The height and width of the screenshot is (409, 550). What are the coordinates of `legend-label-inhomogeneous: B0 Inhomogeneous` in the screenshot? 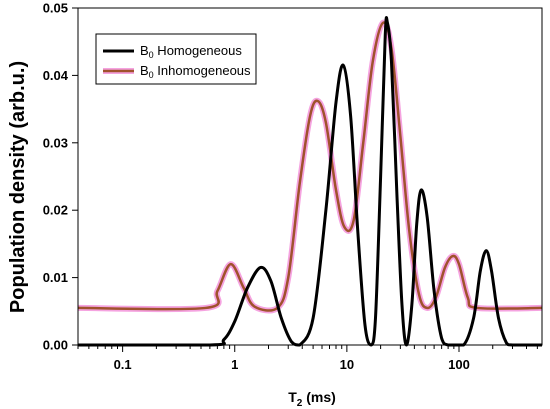 It's located at (195, 71).